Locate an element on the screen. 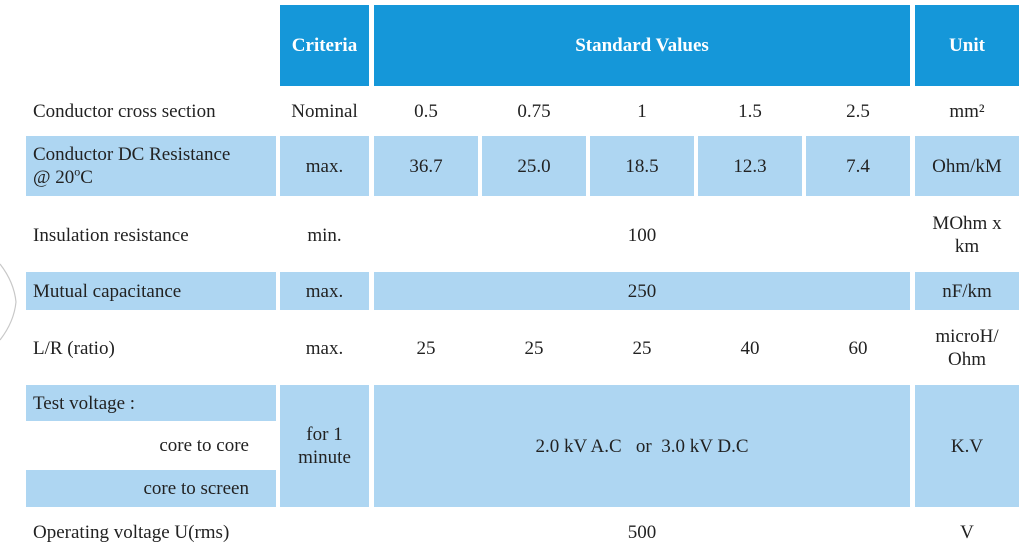 The image size is (1024, 555). row-dc-resistance-value: 36.7 is located at coordinates (426, 166).